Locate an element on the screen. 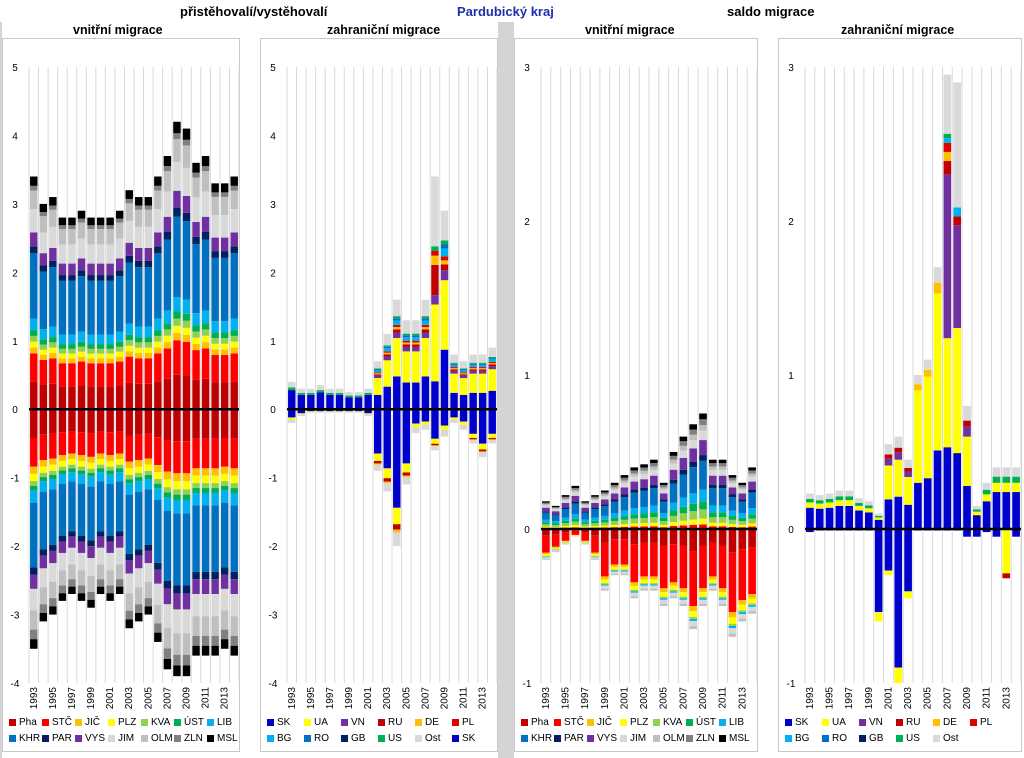 This screenshot has height=758, width=1024. legend-label: SK is located at coordinates (469, 738).